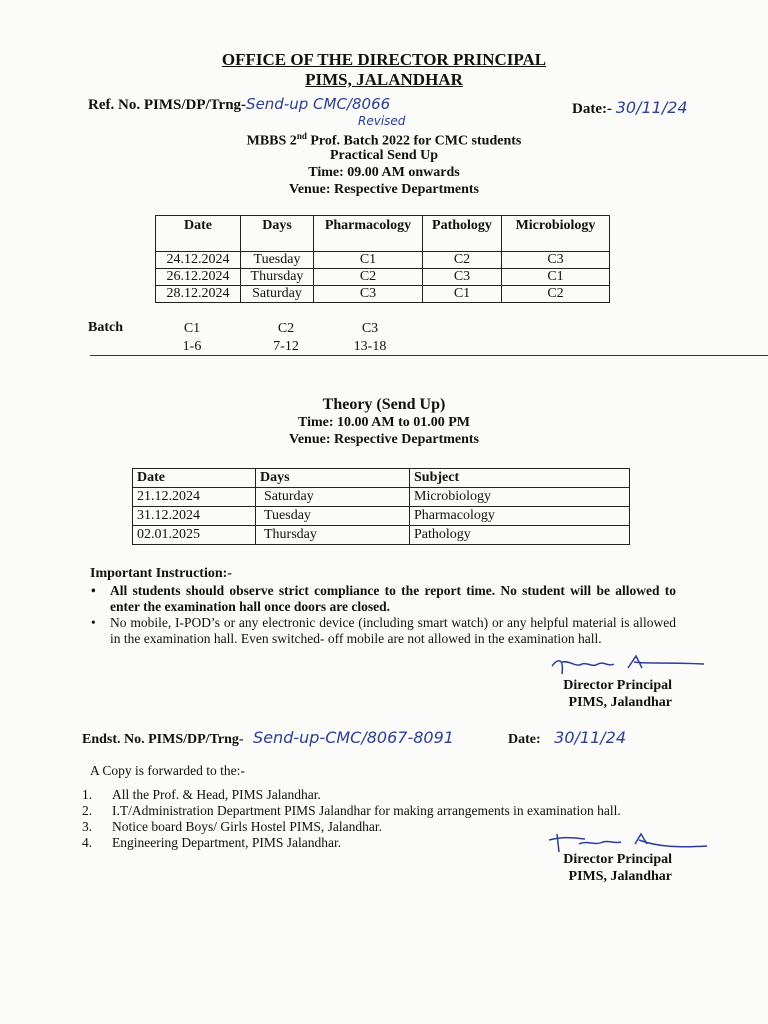 This screenshot has height=1024, width=768. I want to click on table-row: 24.12.2024 Tuesday C1 C2 C3, so click(382, 260).